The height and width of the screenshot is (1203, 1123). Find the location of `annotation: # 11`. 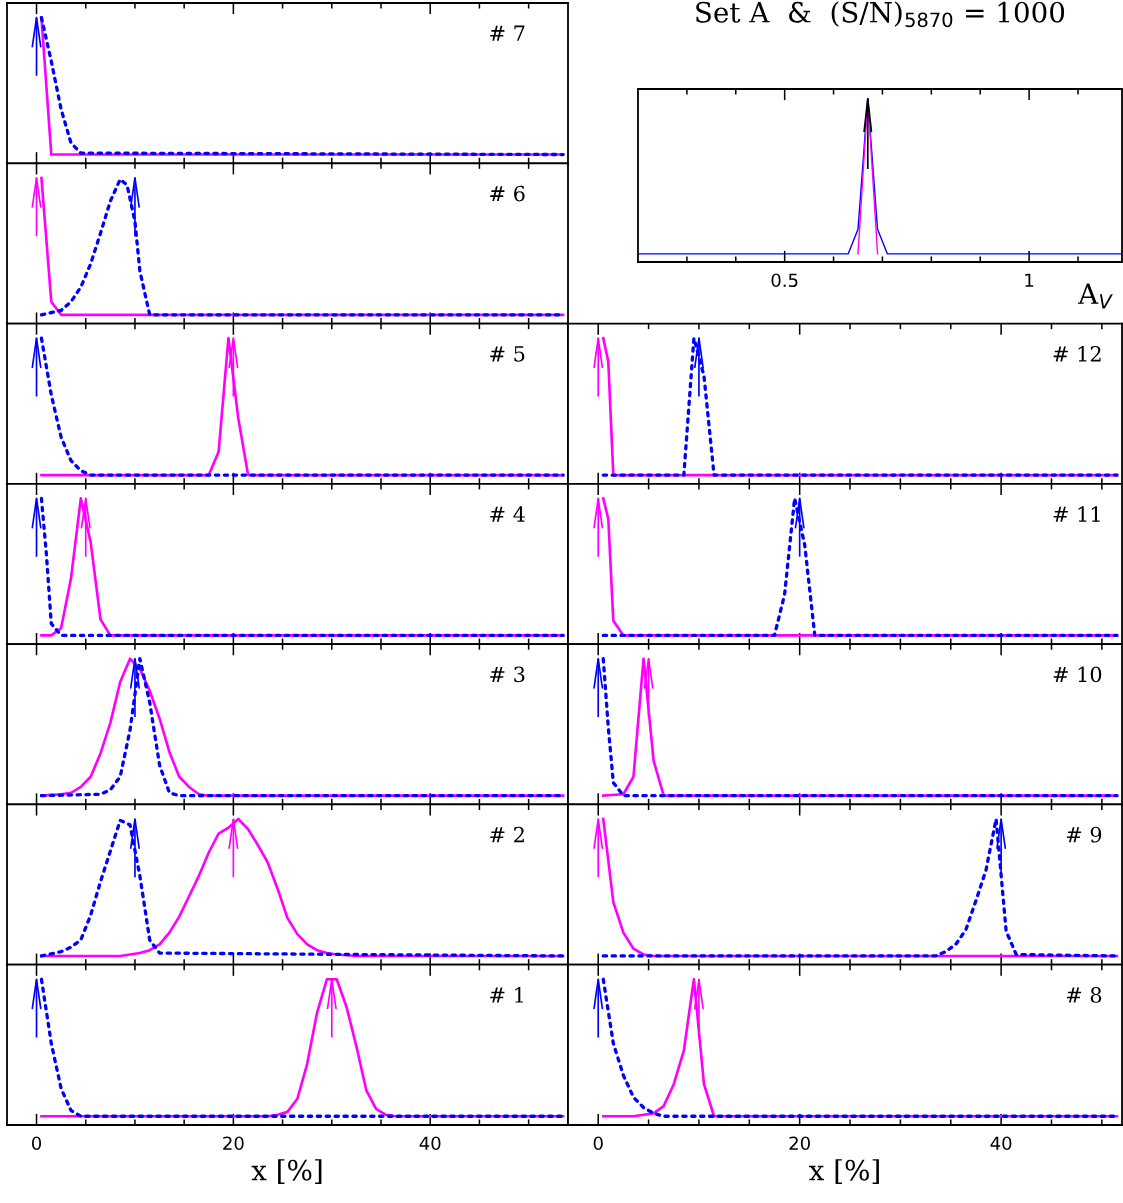

annotation: # 11 is located at coordinates (1076, 514).